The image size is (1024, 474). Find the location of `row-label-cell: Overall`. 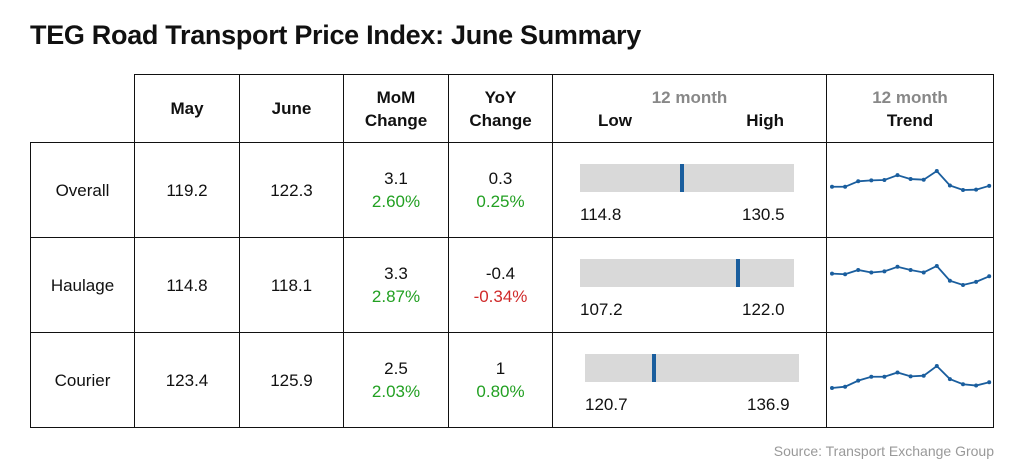

row-label-cell: Overall is located at coordinates (82, 190).